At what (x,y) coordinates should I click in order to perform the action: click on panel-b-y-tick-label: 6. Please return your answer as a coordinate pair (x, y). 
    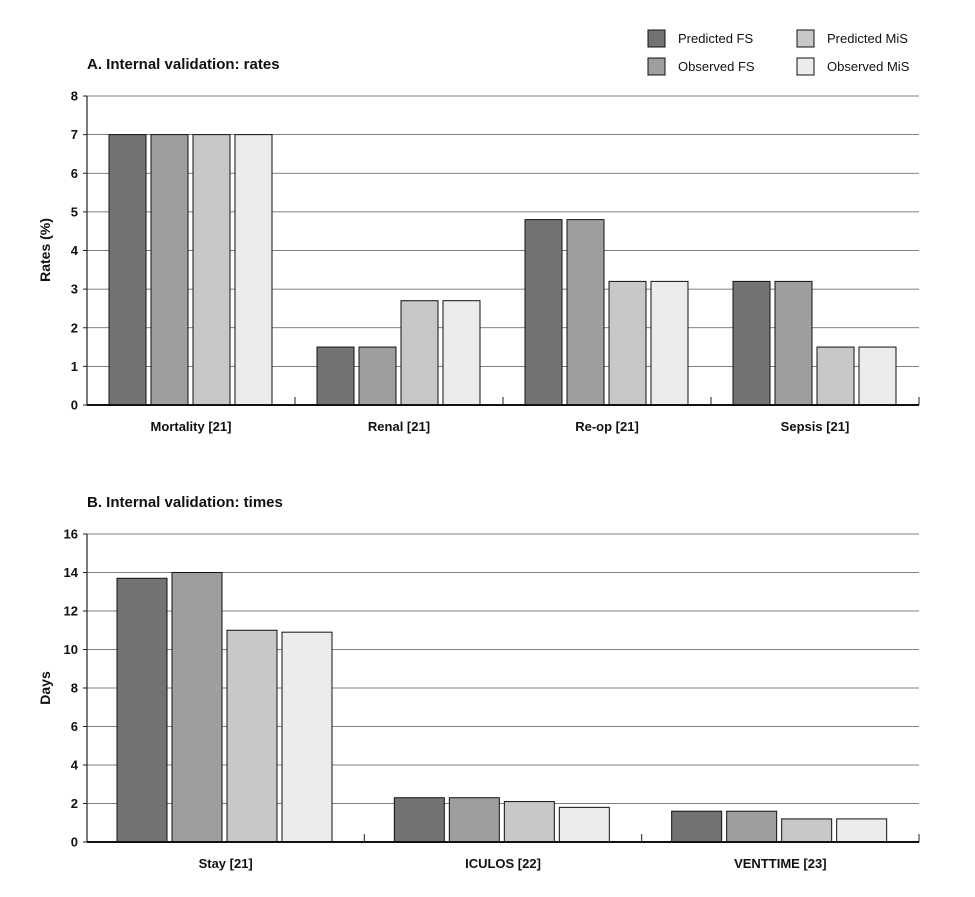
    Looking at the image, I should click on (74, 726).